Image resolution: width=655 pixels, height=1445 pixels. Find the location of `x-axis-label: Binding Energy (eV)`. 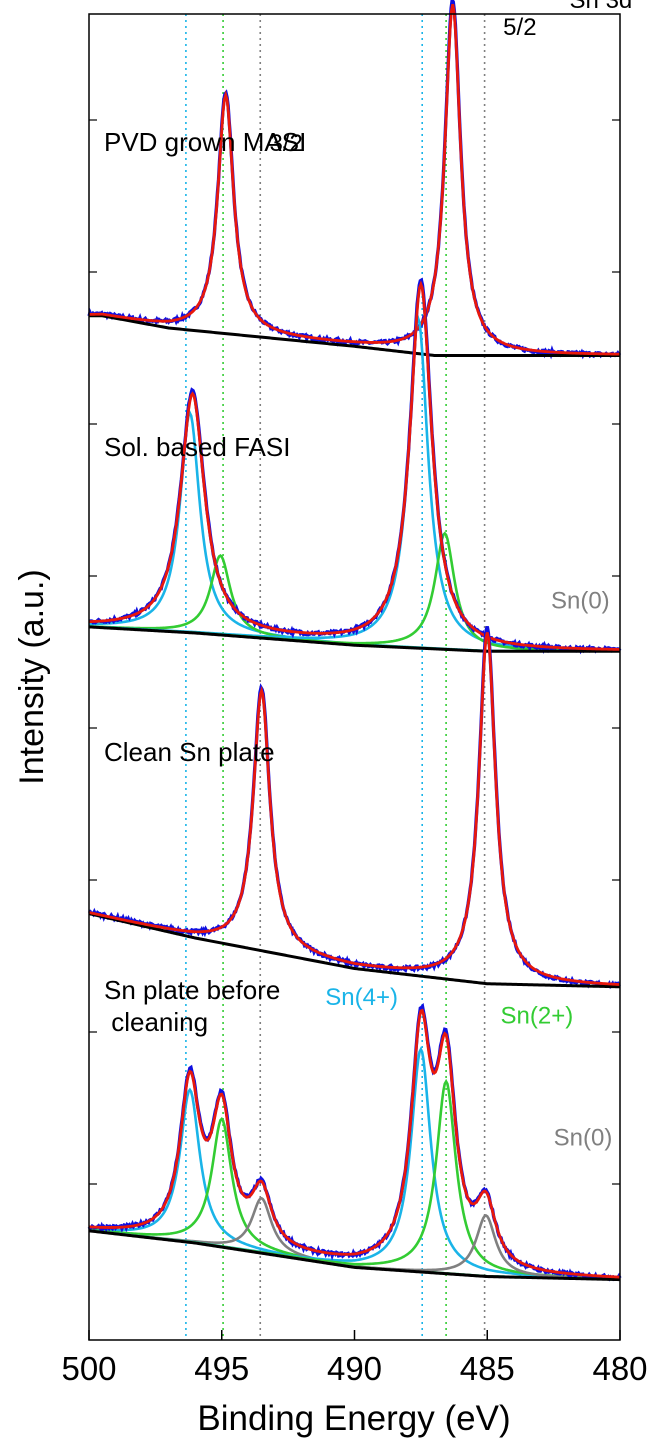

x-axis-label: Binding Energy (eV) is located at coordinates (353, 1418).